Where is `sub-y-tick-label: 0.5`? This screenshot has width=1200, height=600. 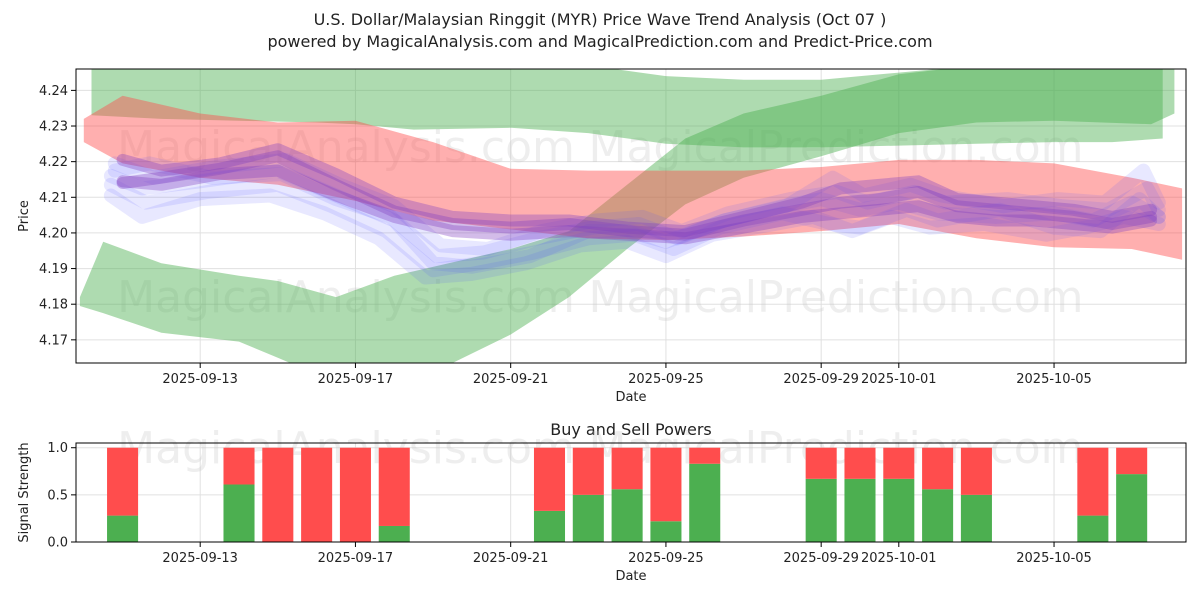 sub-y-tick-label: 0.5 is located at coordinates (57, 495).